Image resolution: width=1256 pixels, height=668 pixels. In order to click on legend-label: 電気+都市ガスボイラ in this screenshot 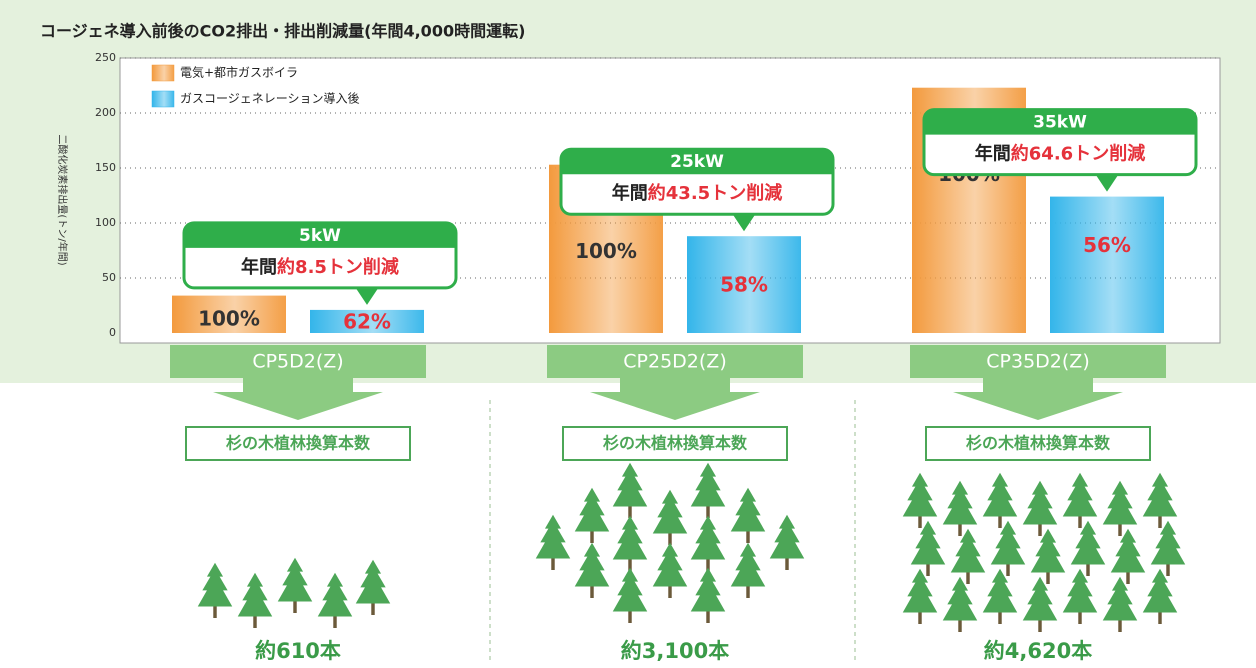, I will do `click(239, 72)`.